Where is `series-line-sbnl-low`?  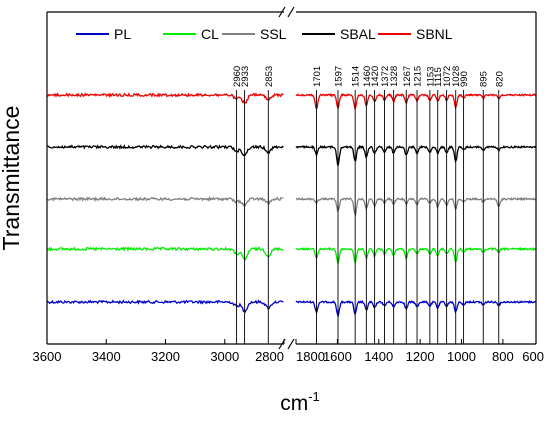
series-line-sbnl-low is located at coordinates (416, 101).